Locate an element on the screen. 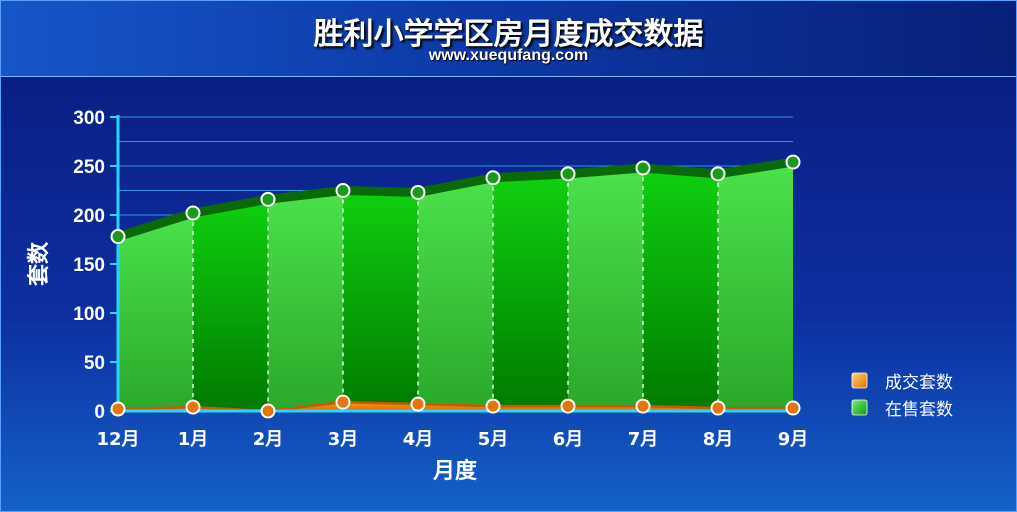 Image resolution: width=1017 pixels, height=512 pixels. x-axis-title: 月度 is located at coordinates (455, 471).